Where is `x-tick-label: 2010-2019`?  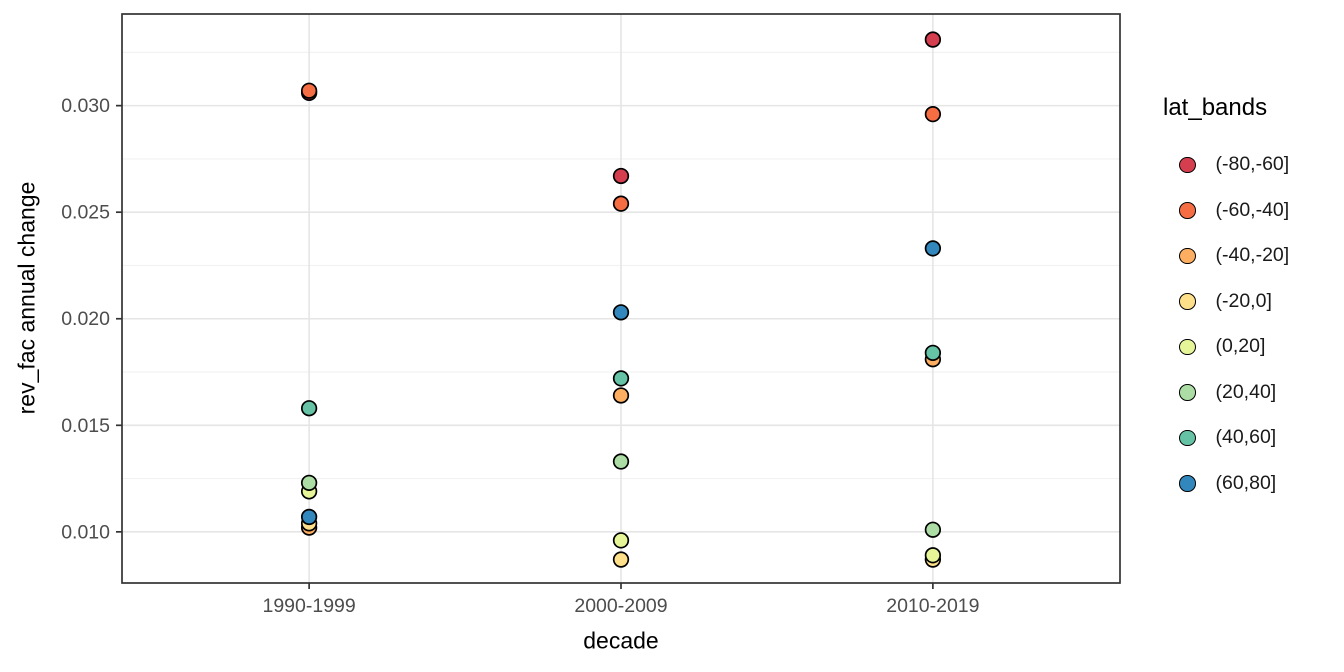
x-tick-label: 2010-2019 is located at coordinates (932, 606).